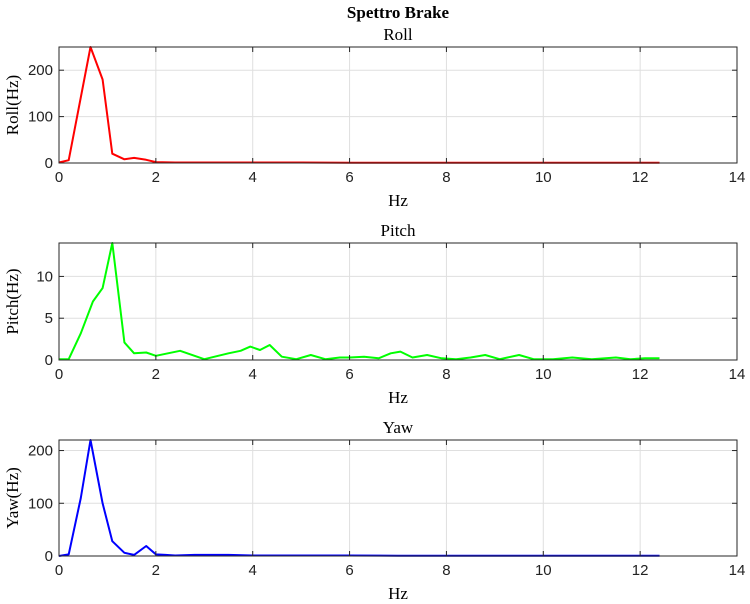  What do you see at coordinates (543, 570) in the screenshot?
I see `yaw-x-tick-label: 10` at bounding box center [543, 570].